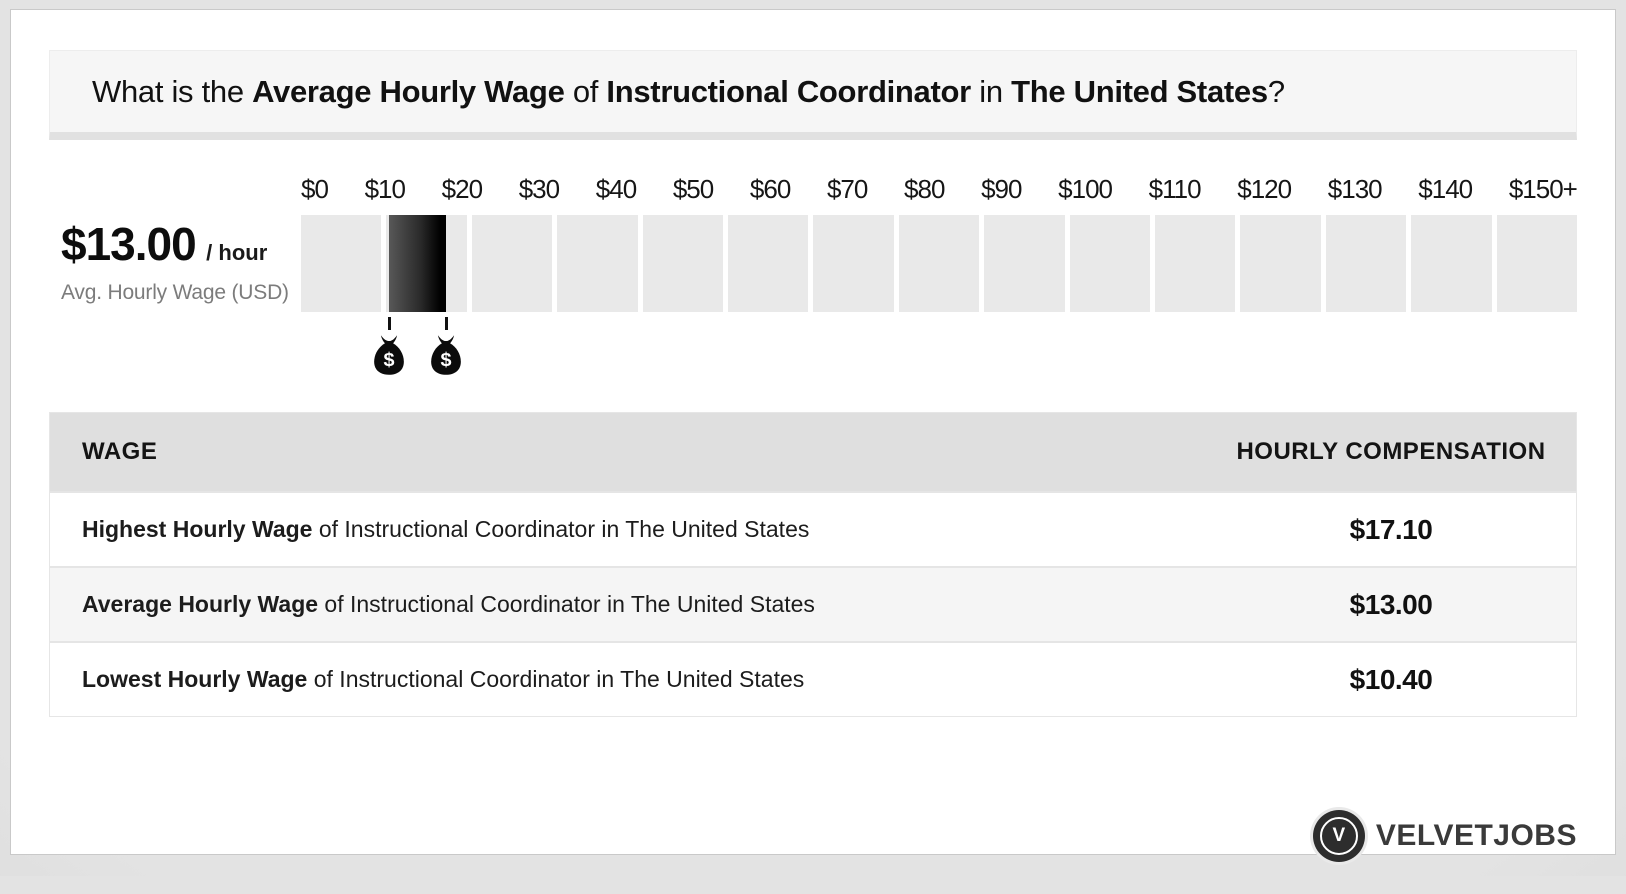 Image resolution: width=1626 pixels, height=894 pixels. I want to click on axis-tick-label: $30, so click(539, 189).